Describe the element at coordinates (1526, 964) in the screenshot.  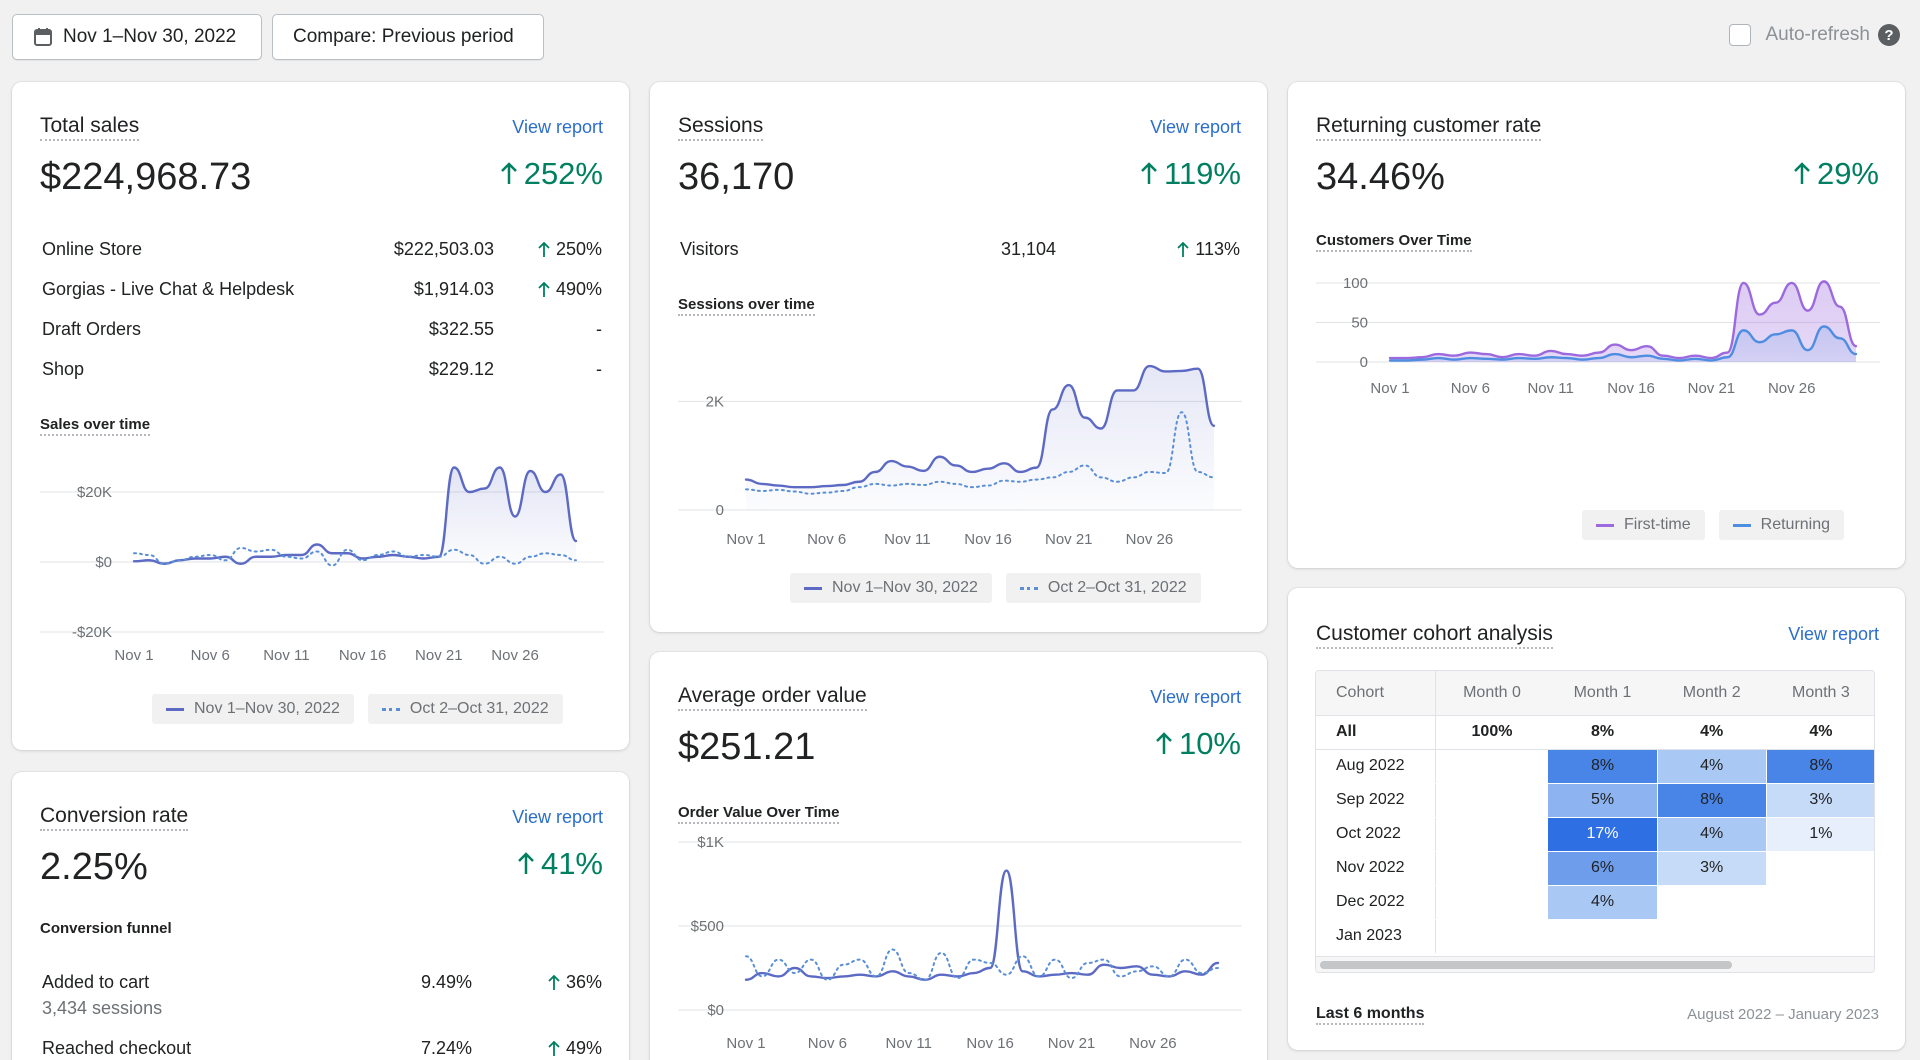
I see `scrollbar-thumb` at that location.